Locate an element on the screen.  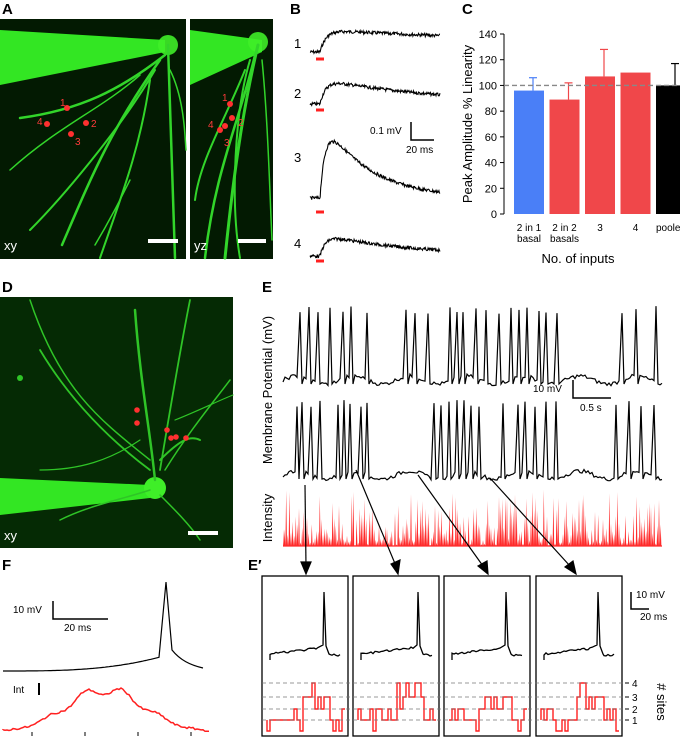
sites-axis-label: # sites is located at coordinates (661, 702).